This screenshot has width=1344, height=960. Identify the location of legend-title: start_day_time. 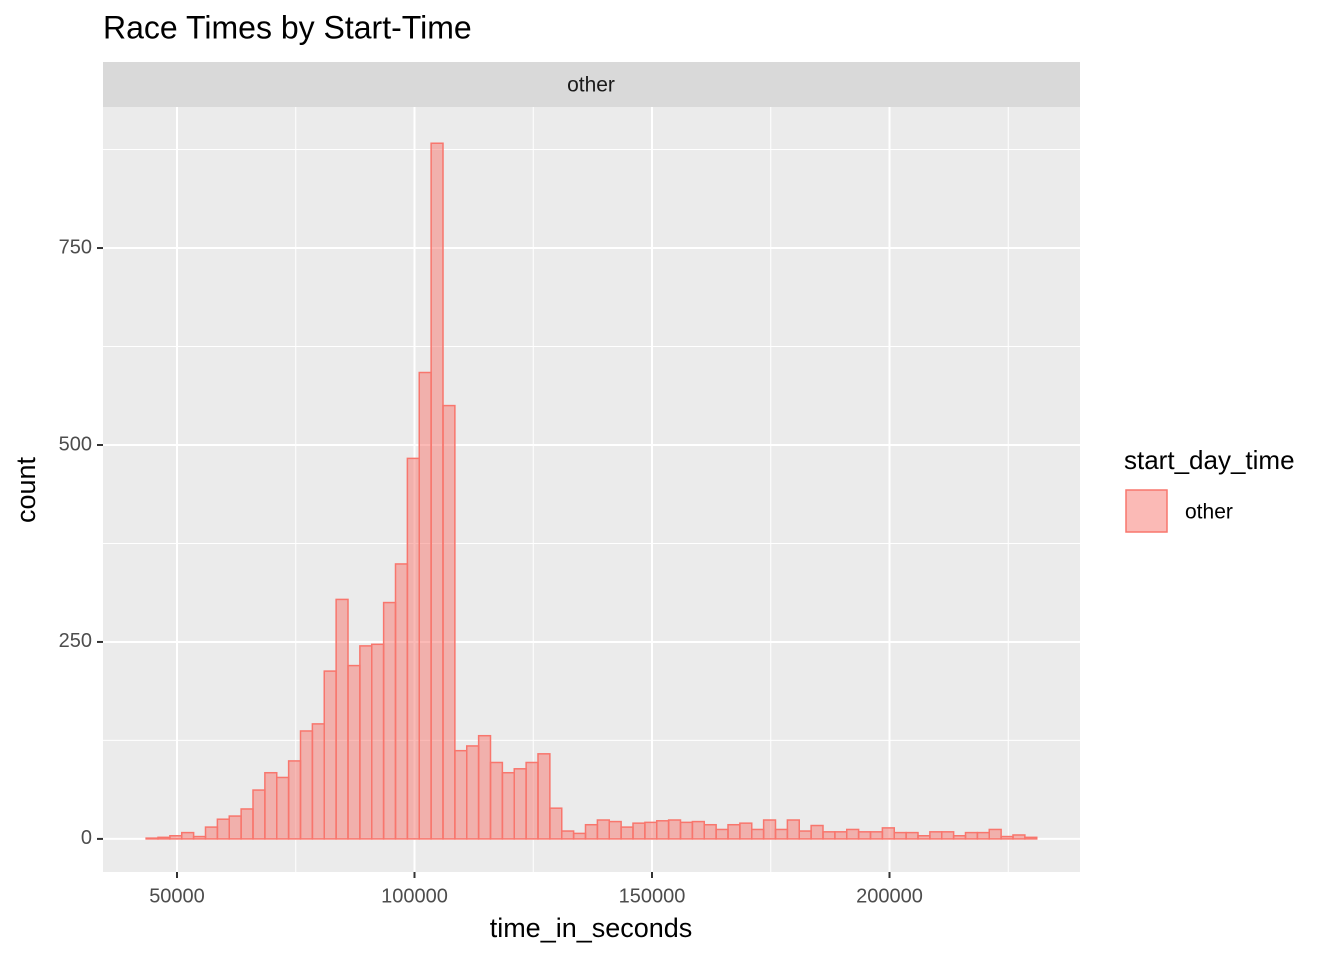
(1209, 460).